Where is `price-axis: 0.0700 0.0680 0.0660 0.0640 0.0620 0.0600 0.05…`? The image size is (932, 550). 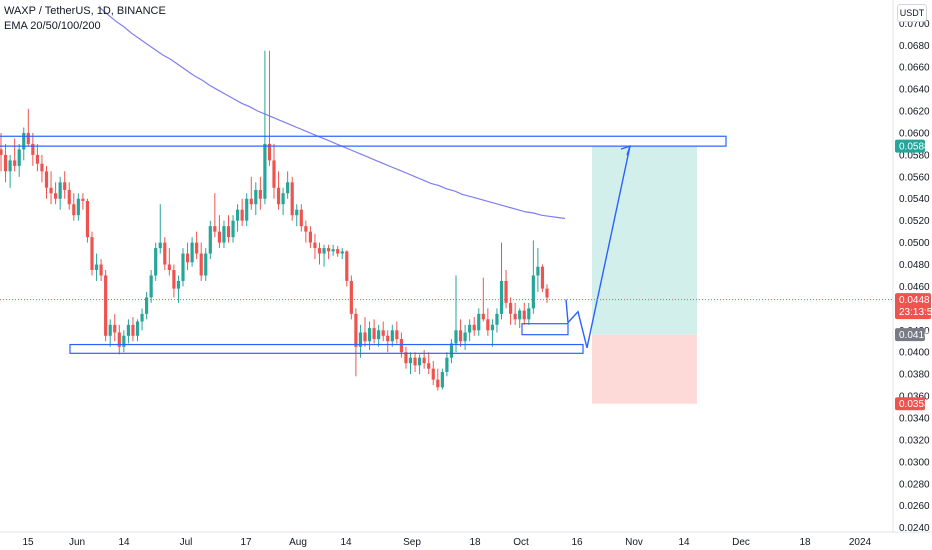 price-axis: 0.0700 0.0680 0.0660 0.0640 0.0620 0.0600 0.05… is located at coordinates (914, 276).